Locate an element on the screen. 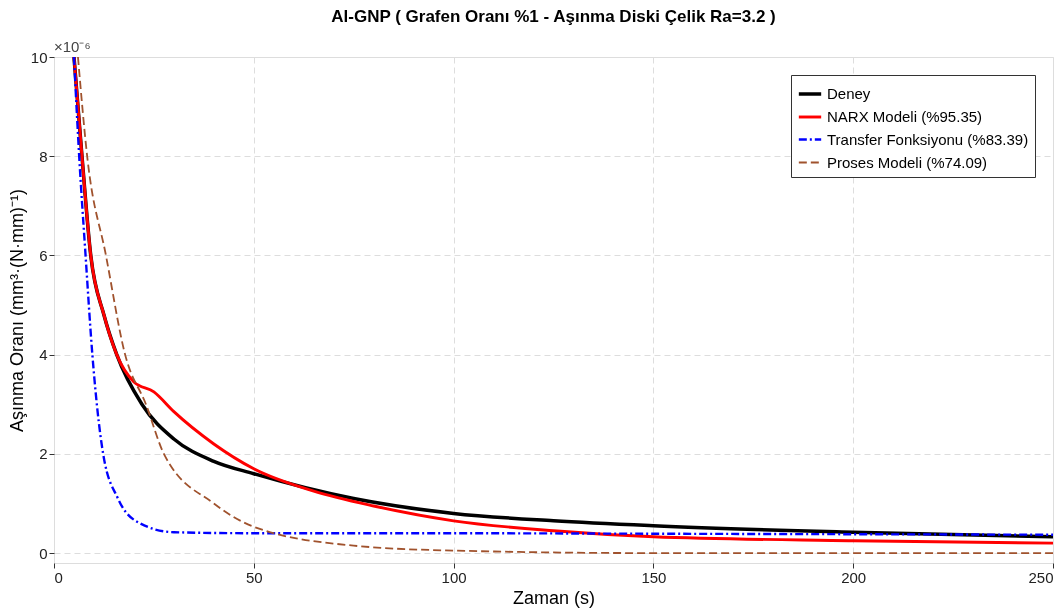 This screenshot has width=1062, height=615. y-tick-label: 6 is located at coordinates (43, 255).